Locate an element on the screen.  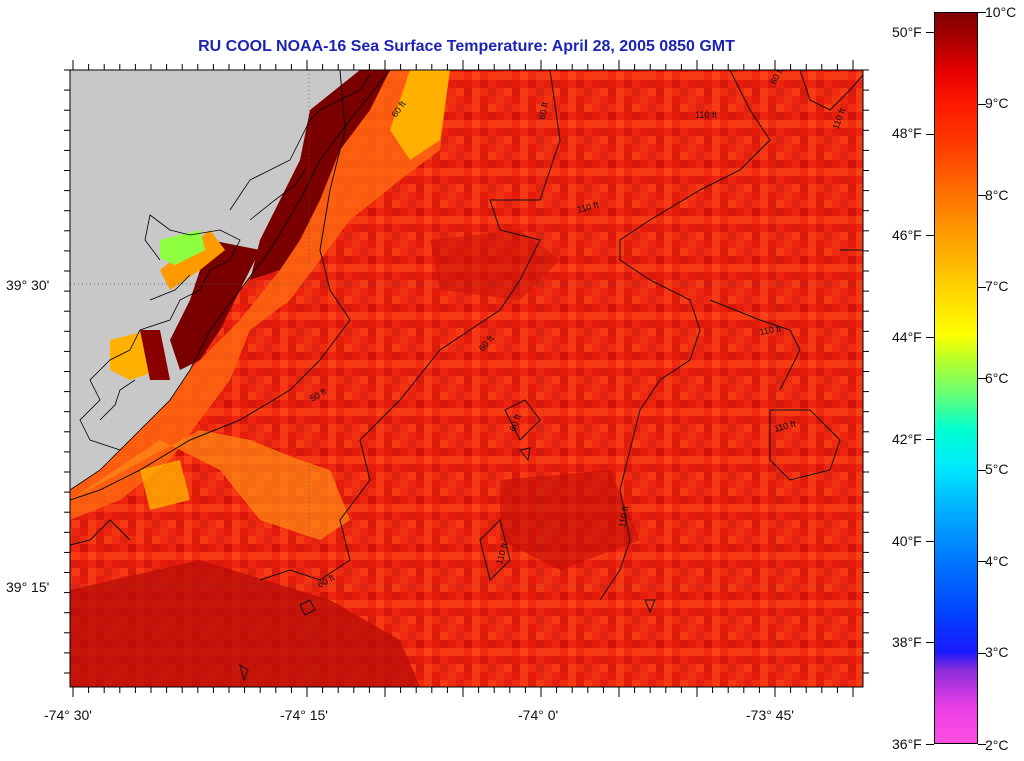
lat-label: 39° 15' is located at coordinates (28, 587).